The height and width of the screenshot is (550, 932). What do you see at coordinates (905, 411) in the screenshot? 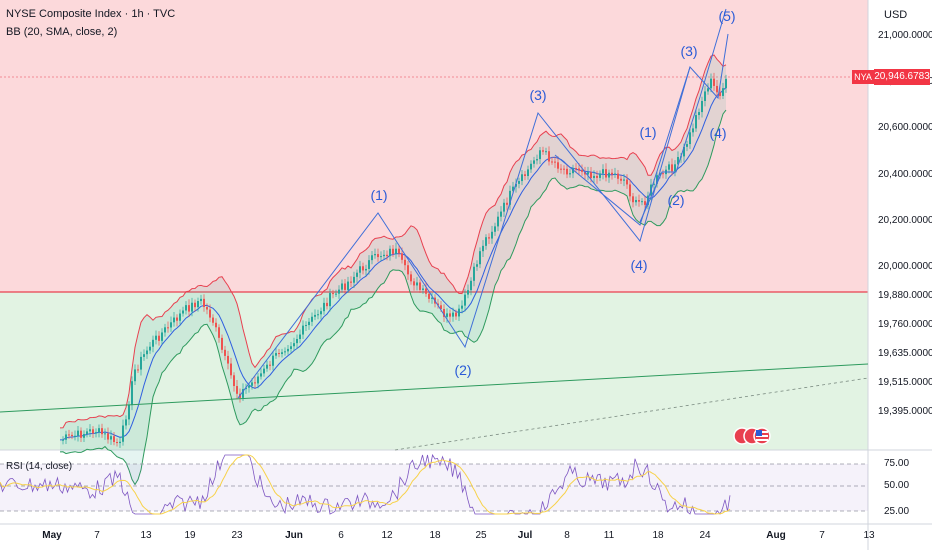
I see `price-axis-tick: 19,395.0000` at bounding box center [905, 411].